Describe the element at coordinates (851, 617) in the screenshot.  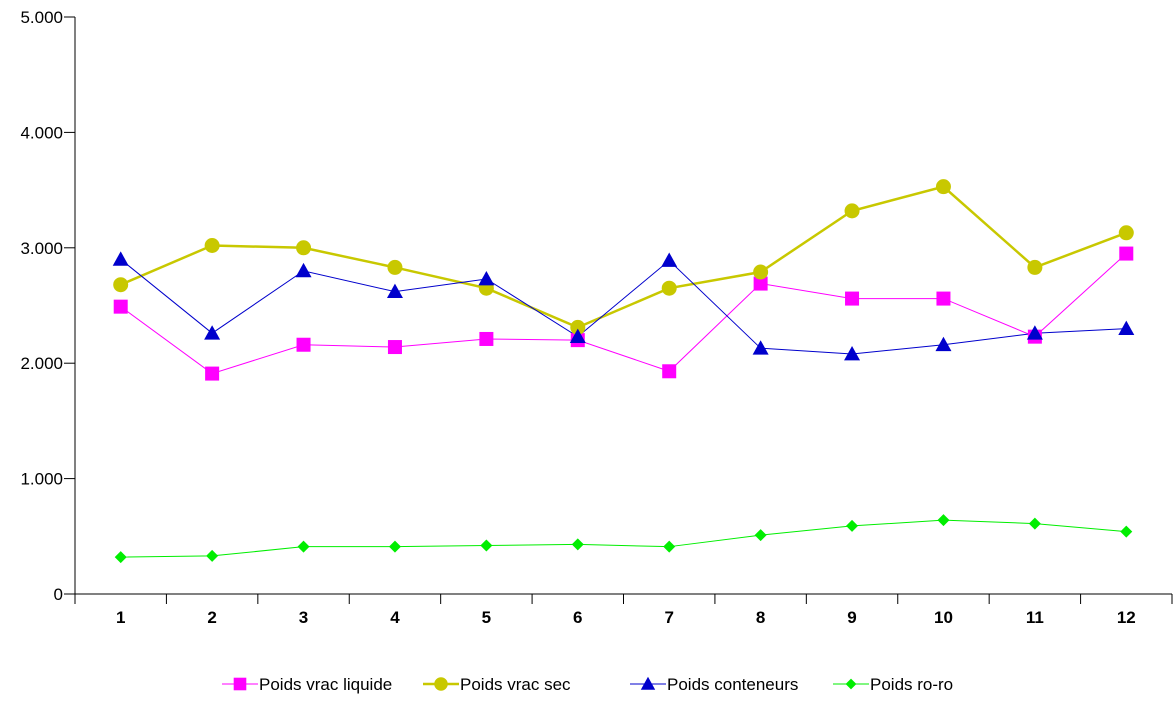
I see `x-tick-label: 9` at that location.